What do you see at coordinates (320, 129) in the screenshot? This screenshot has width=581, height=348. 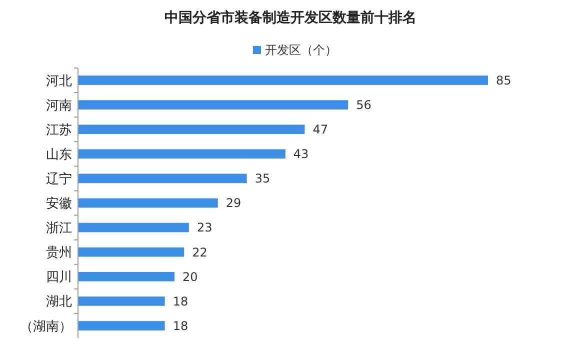 I see `data-label: 47` at bounding box center [320, 129].